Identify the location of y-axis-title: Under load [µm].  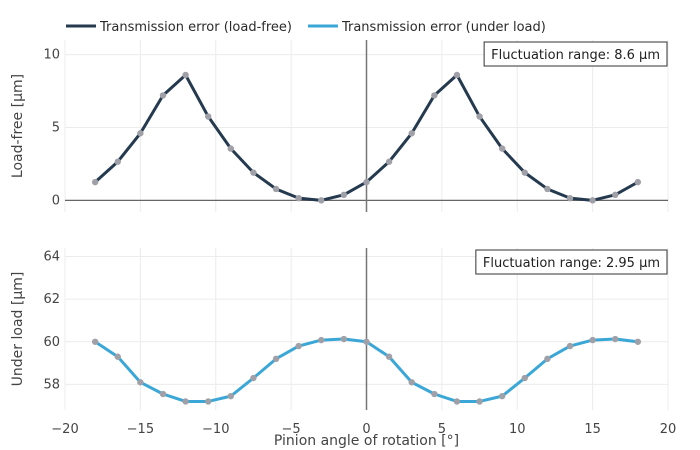
(18, 329).